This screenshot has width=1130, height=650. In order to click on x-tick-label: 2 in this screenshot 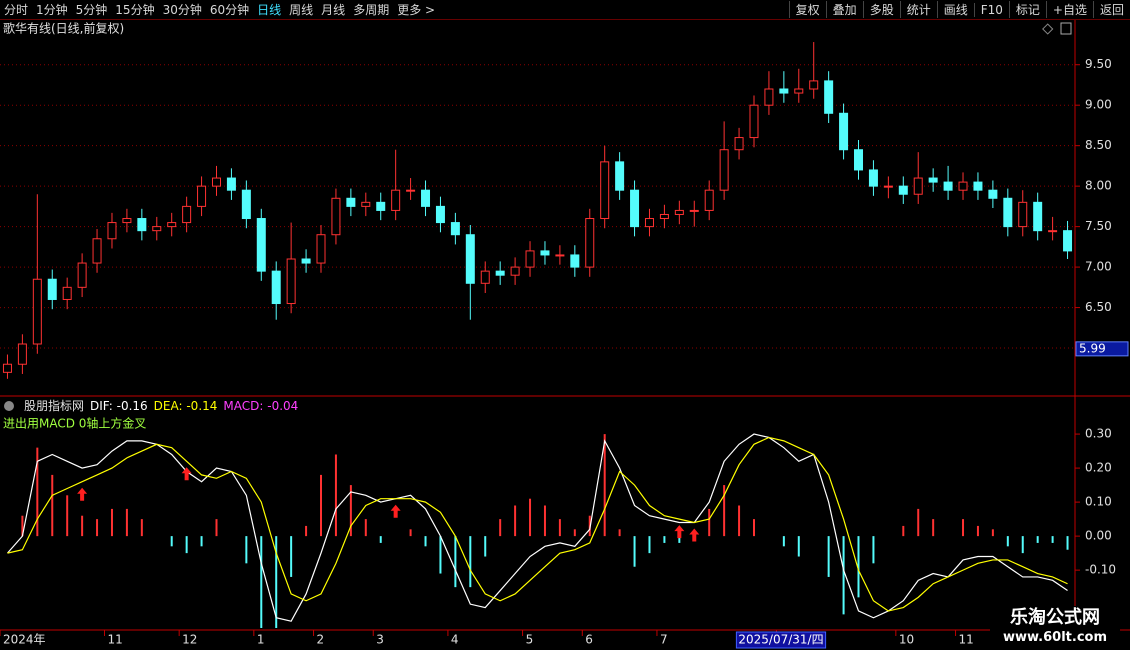, I will do `click(321, 640)`.